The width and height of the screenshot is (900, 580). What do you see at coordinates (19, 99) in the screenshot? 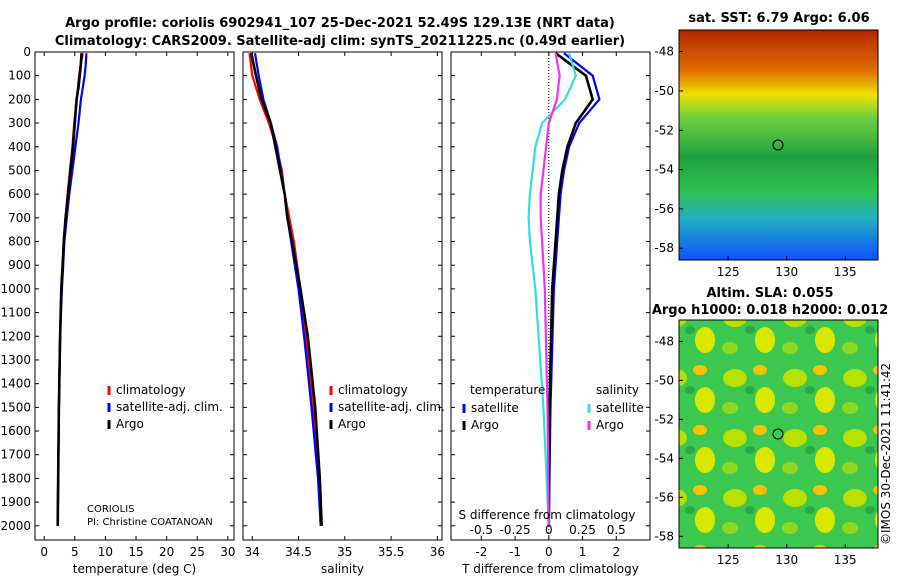
I see `y-tick-label: 200` at bounding box center [19, 99].